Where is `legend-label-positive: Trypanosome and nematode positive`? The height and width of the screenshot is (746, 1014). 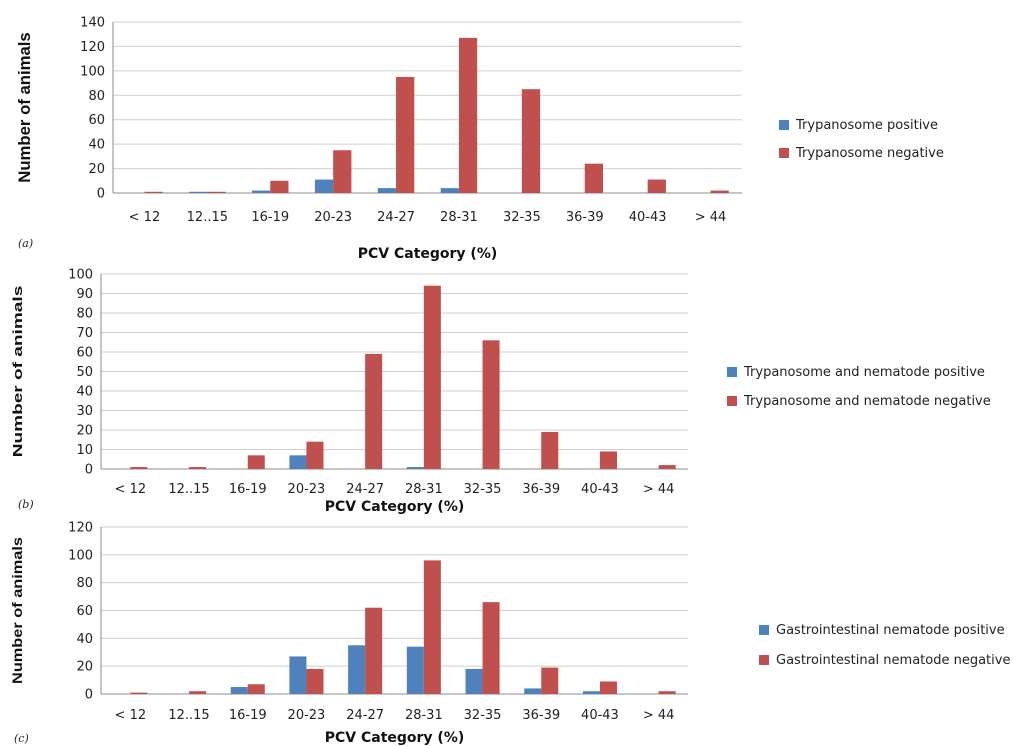 legend-label-positive: Trypanosome and nematode positive is located at coordinates (864, 372).